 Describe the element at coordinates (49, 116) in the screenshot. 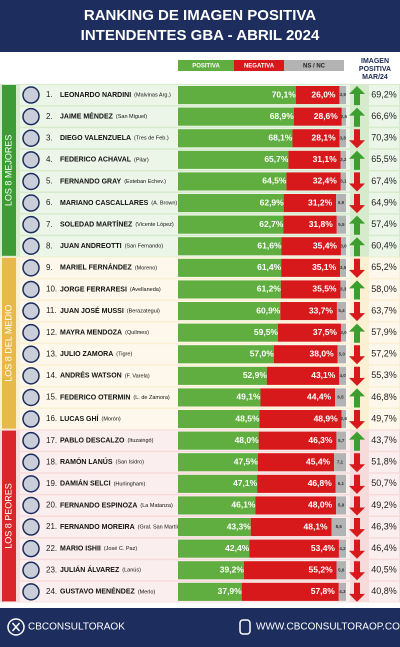

I see `rank: 2.` at that location.